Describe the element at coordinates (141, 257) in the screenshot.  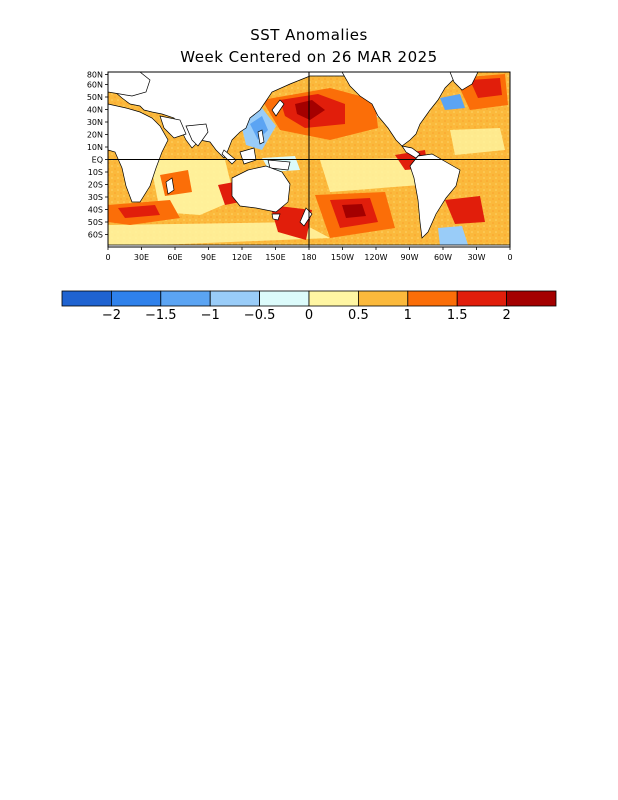
I see `lon-tick-label: 30E` at that location.